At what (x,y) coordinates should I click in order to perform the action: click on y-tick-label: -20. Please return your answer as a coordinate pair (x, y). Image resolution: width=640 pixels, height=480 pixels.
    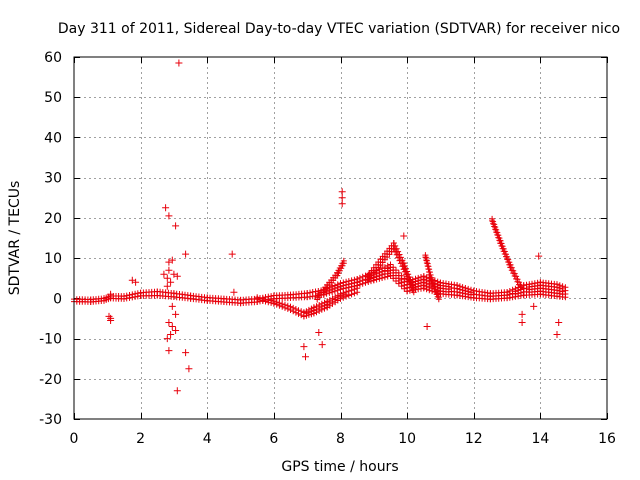
    Looking at the image, I should click on (50, 380).